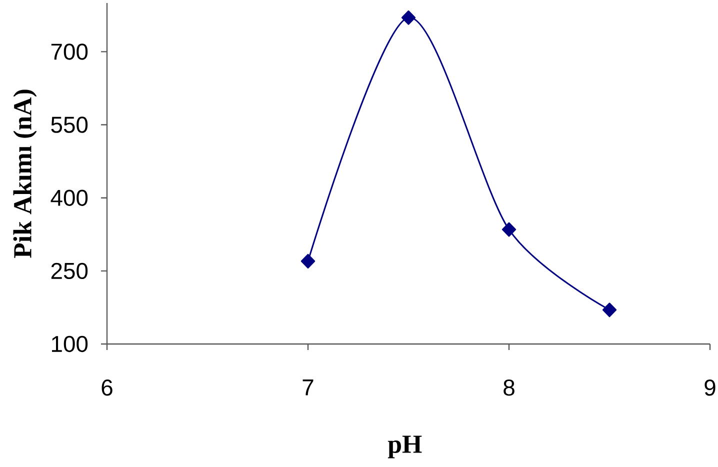  Describe the element at coordinates (69, 198) in the screenshot. I see `y-tick-label: 400` at that location.